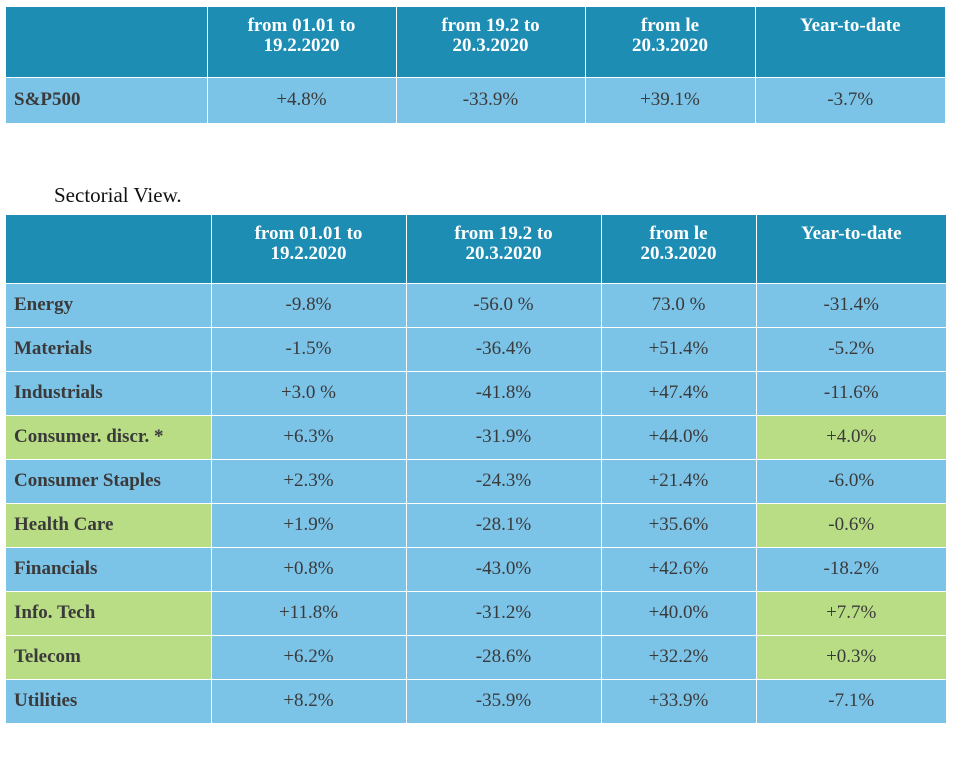 The width and height of the screenshot is (953, 757). Describe the element at coordinates (309, 437) in the screenshot. I see `value-cell: +6.3%` at that location.